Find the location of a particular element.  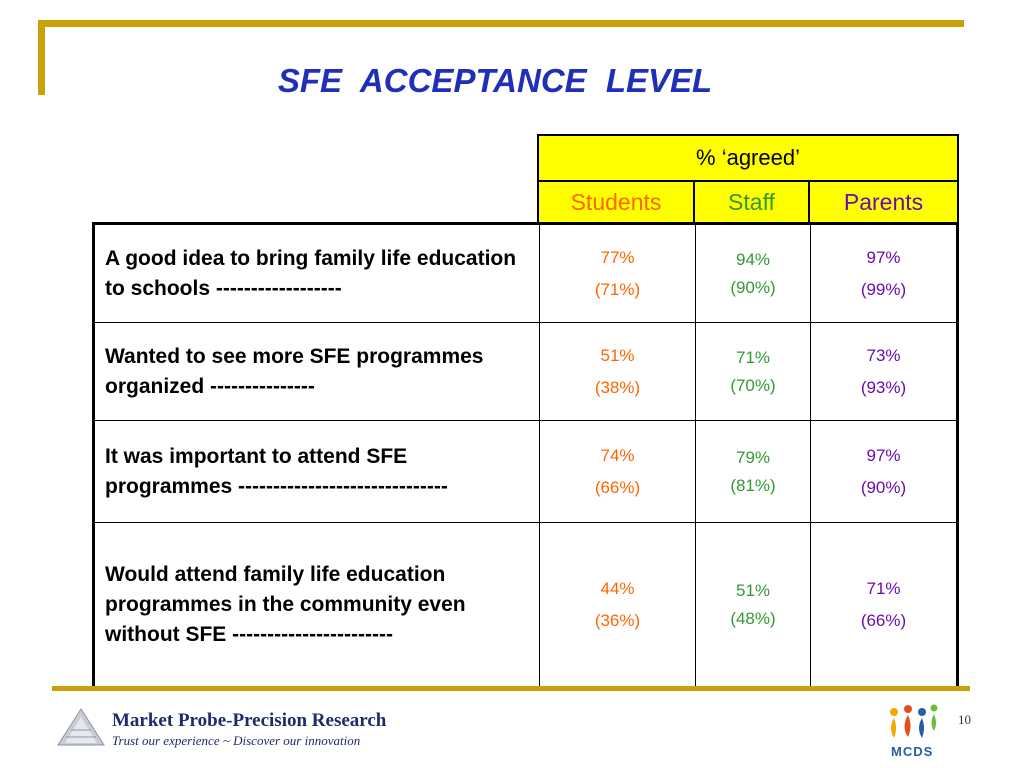

value-previous: (81%) is located at coordinates (753, 485).